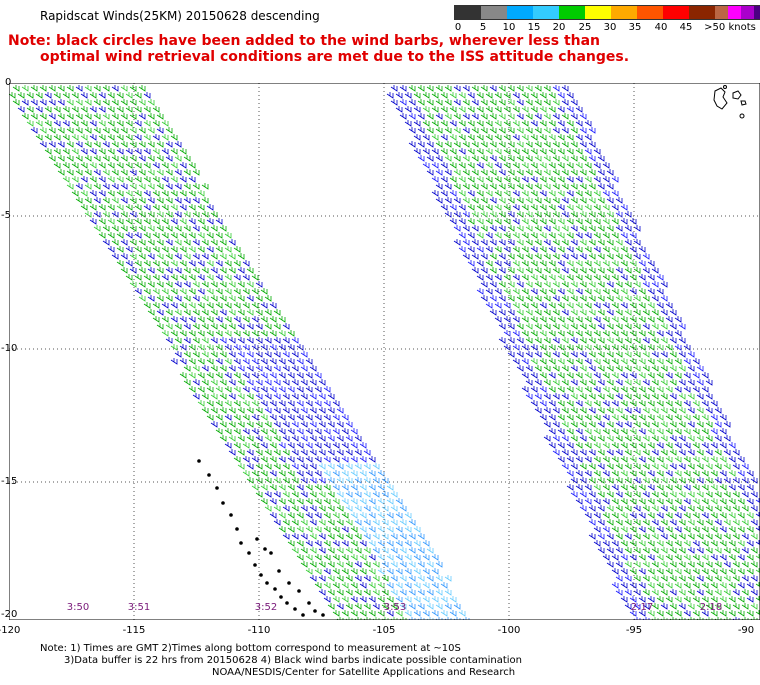 Image resolution: width=760 pixels, height=685 pixels. What do you see at coordinates (309, 603) in the screenshot?
I see `contaminated-barb-marker` at bounding box center [309, 603].